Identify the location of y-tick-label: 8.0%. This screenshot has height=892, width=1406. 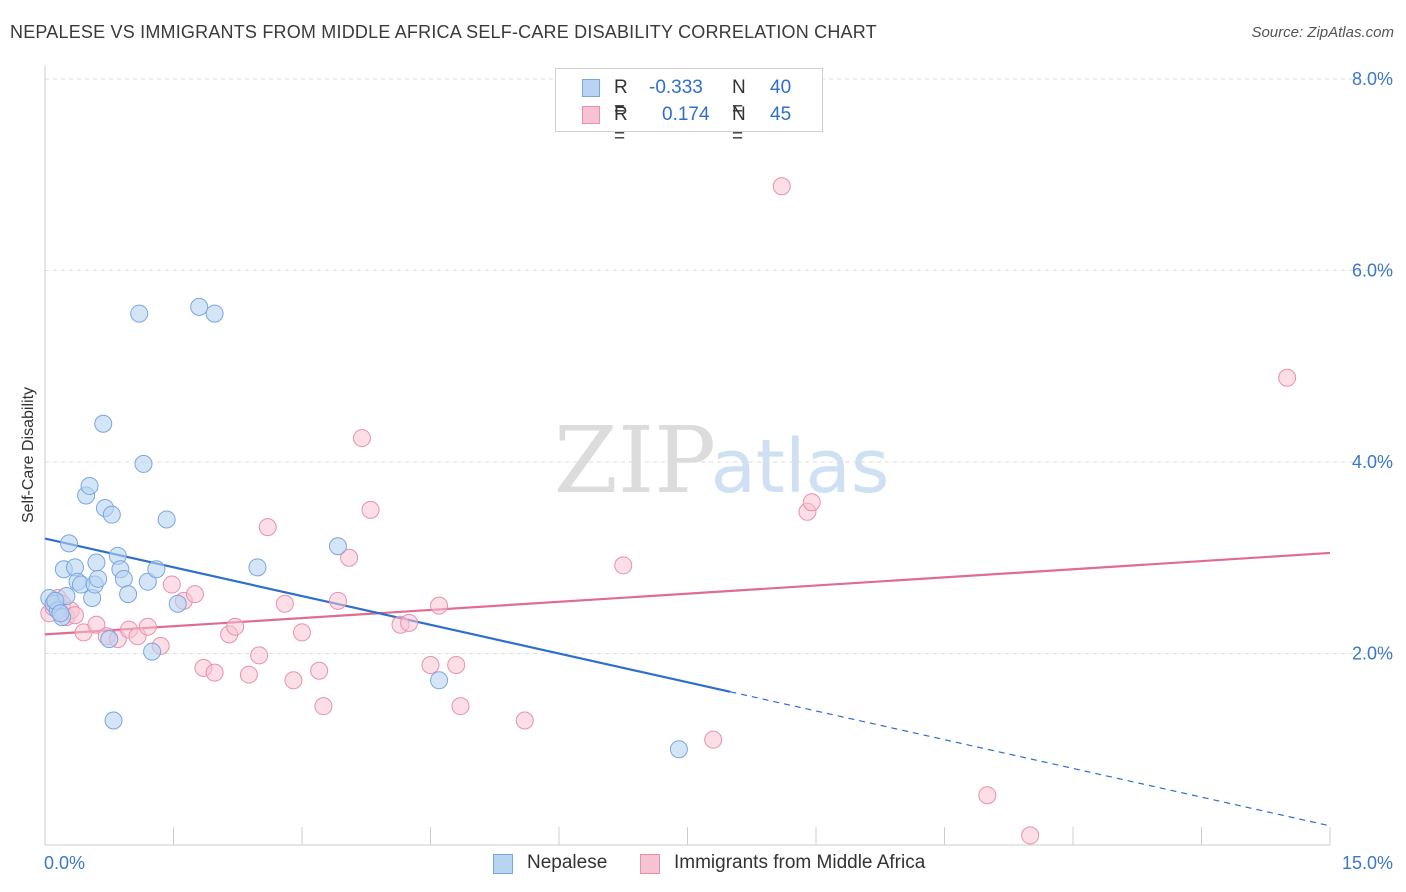
(1372, 79).